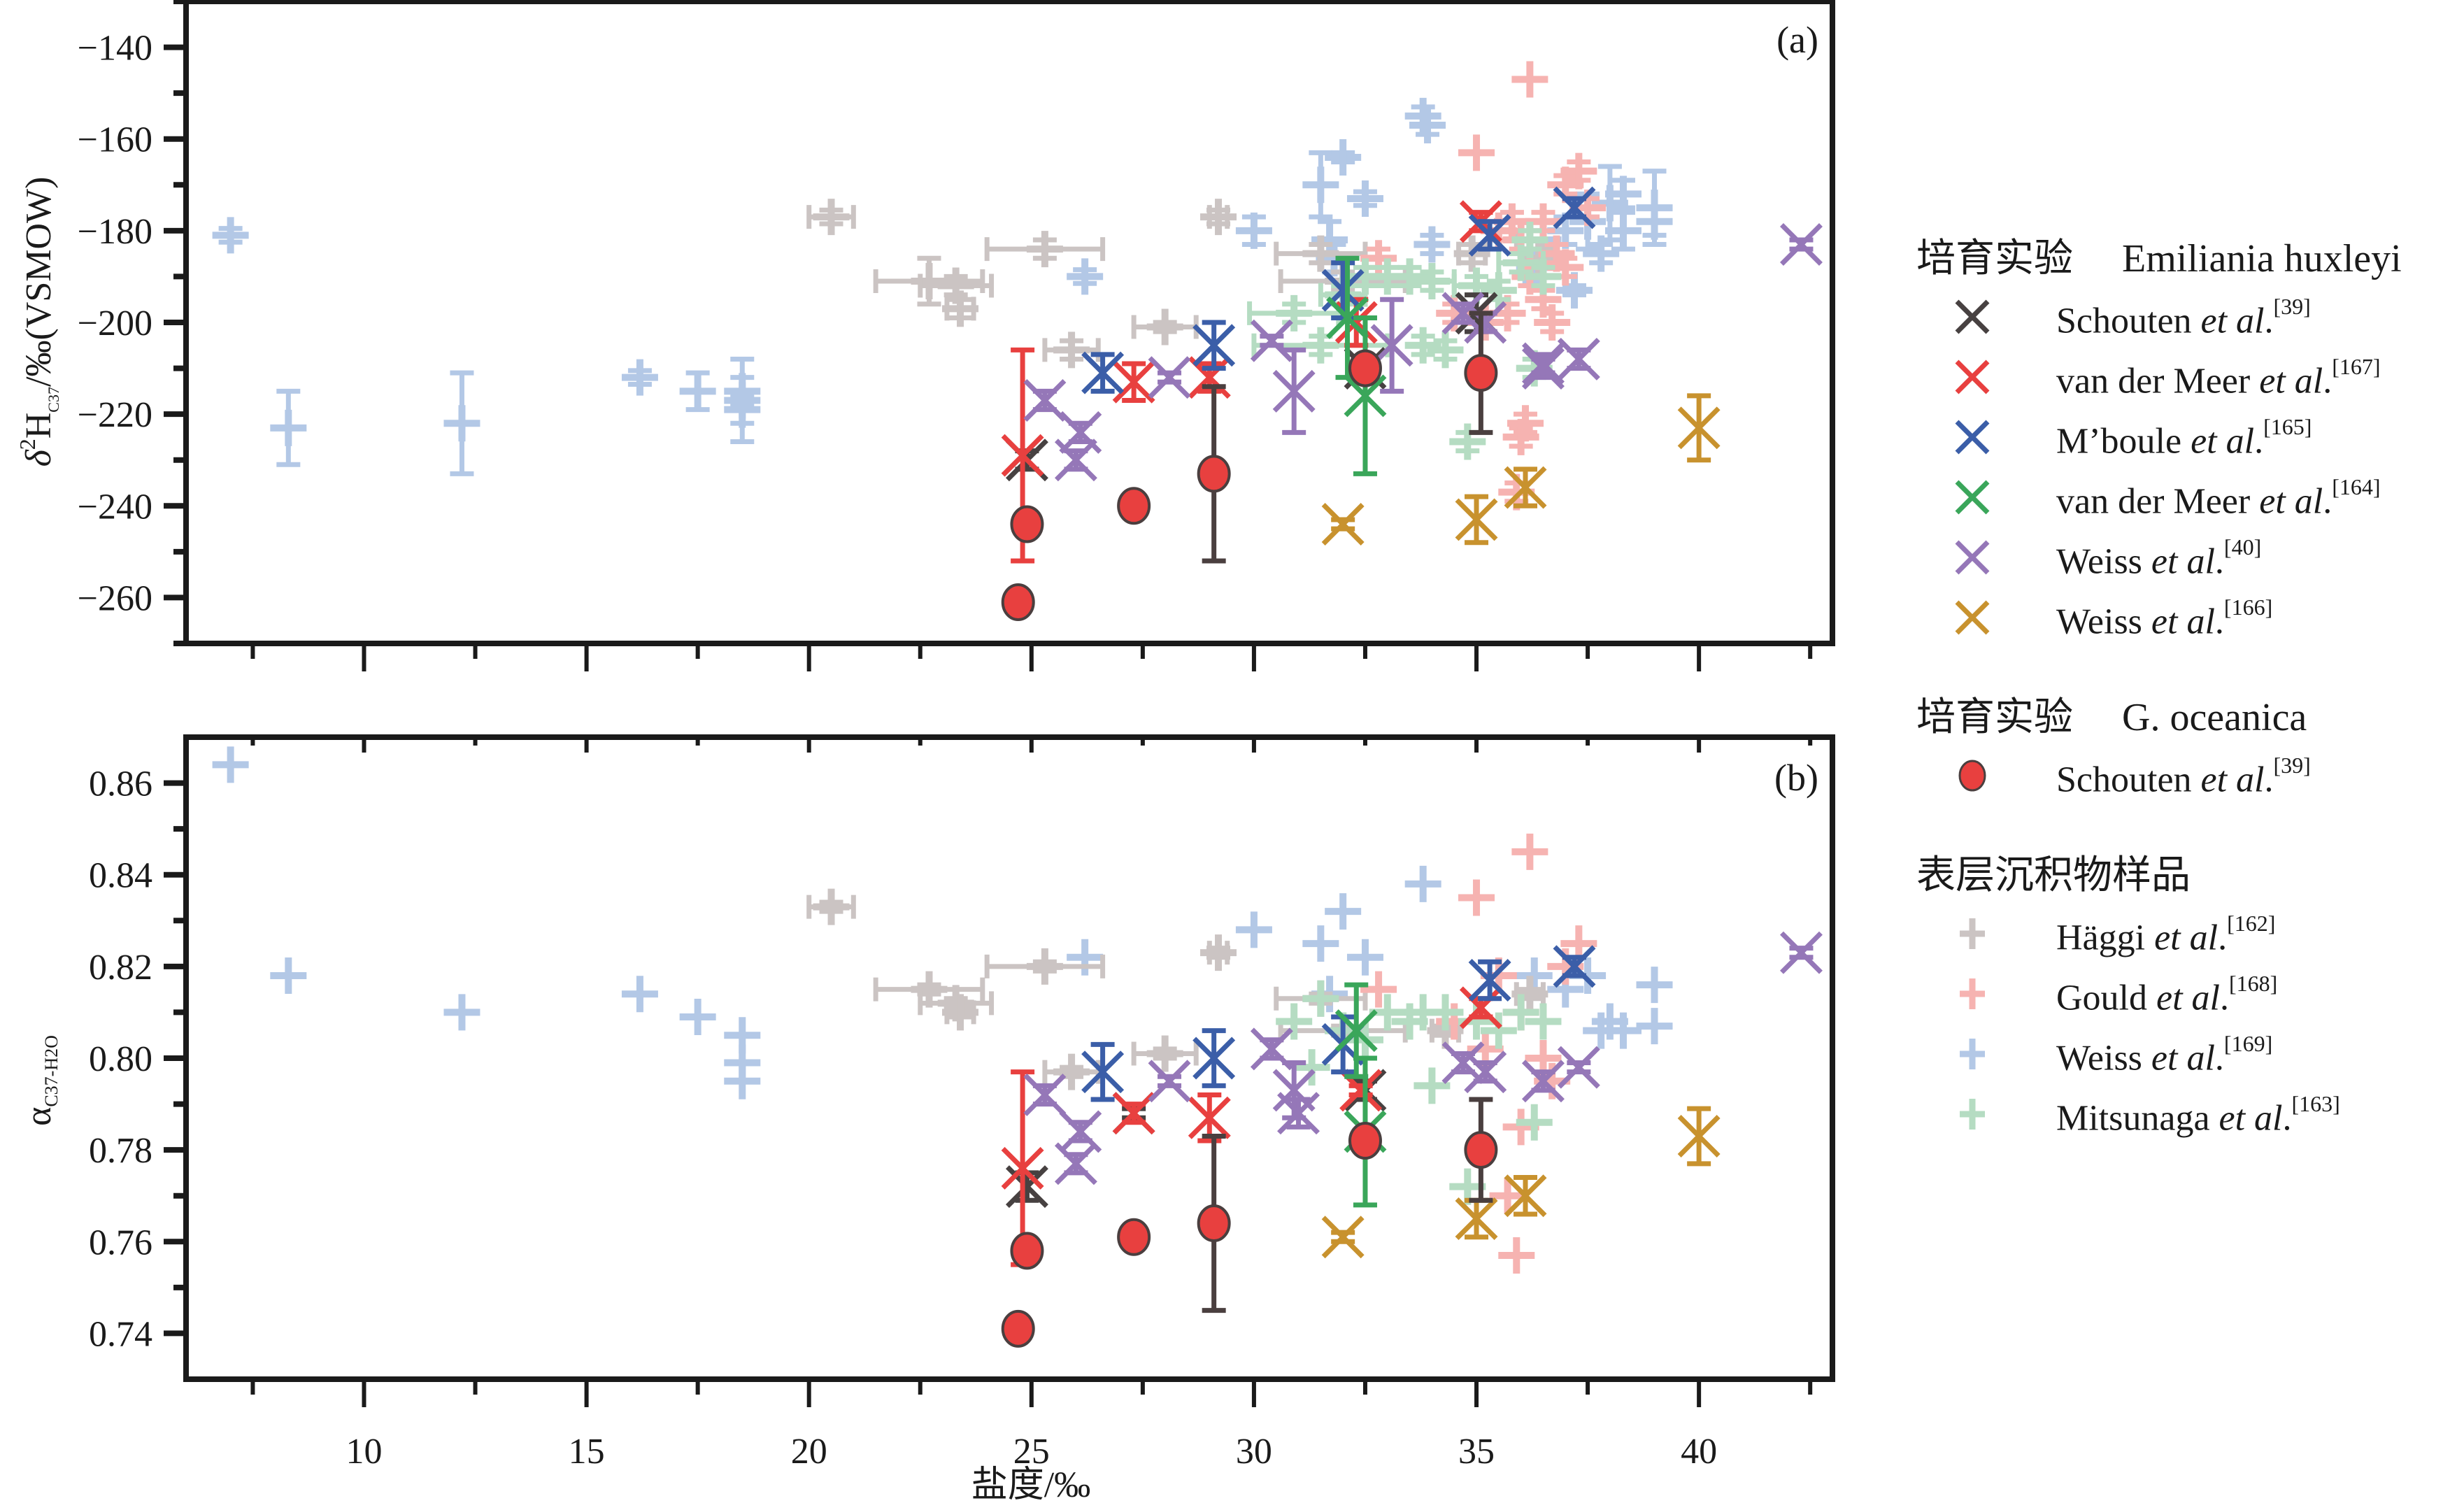 The height and width of the screenshot is (1510, 2464). I want to click on legend-reference: [164], so click(2357, 487).